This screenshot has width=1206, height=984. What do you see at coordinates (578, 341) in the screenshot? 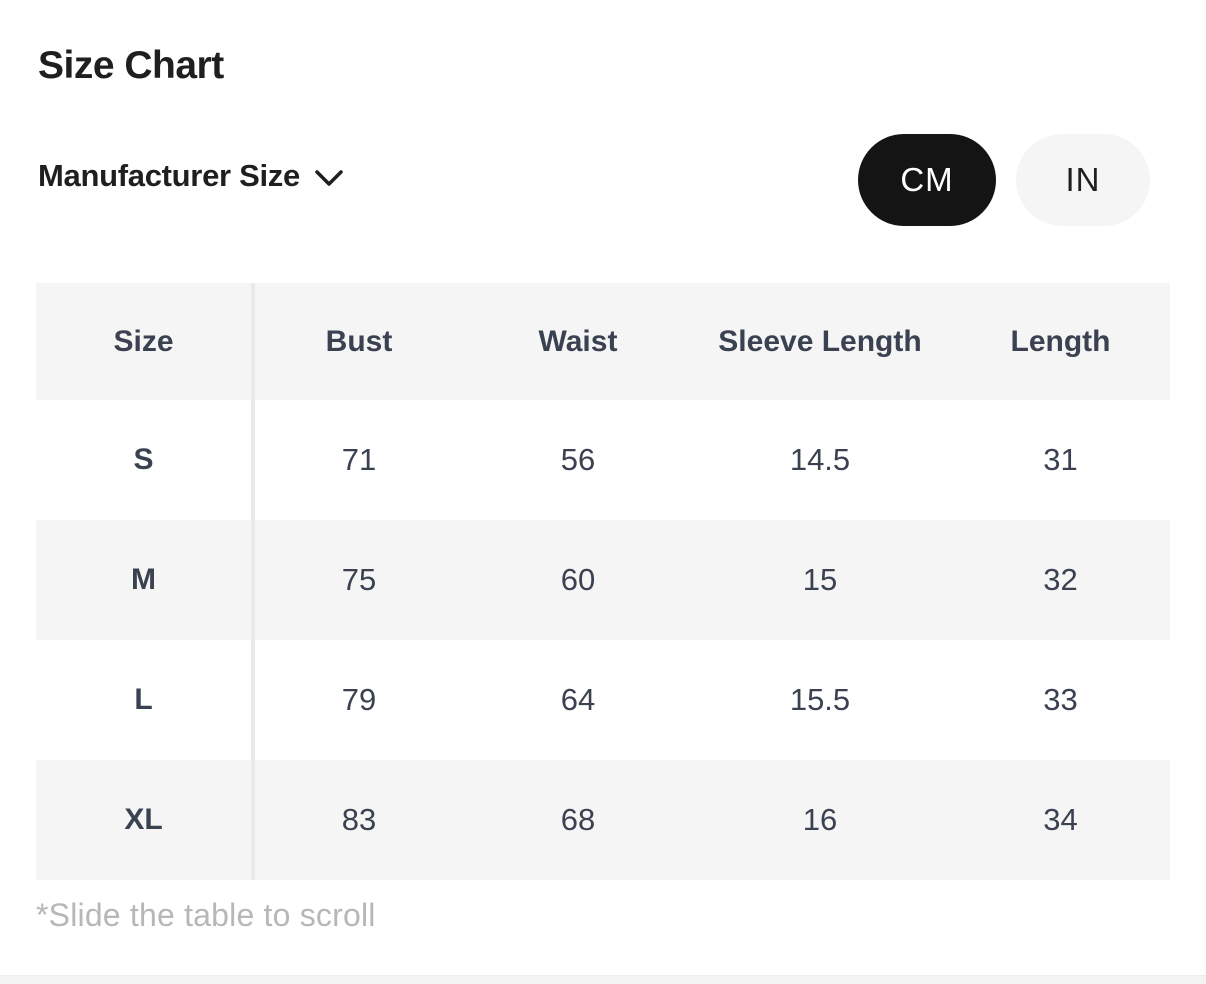
I see `header-cell-waist: Waist` at bounding box center [578, 341].